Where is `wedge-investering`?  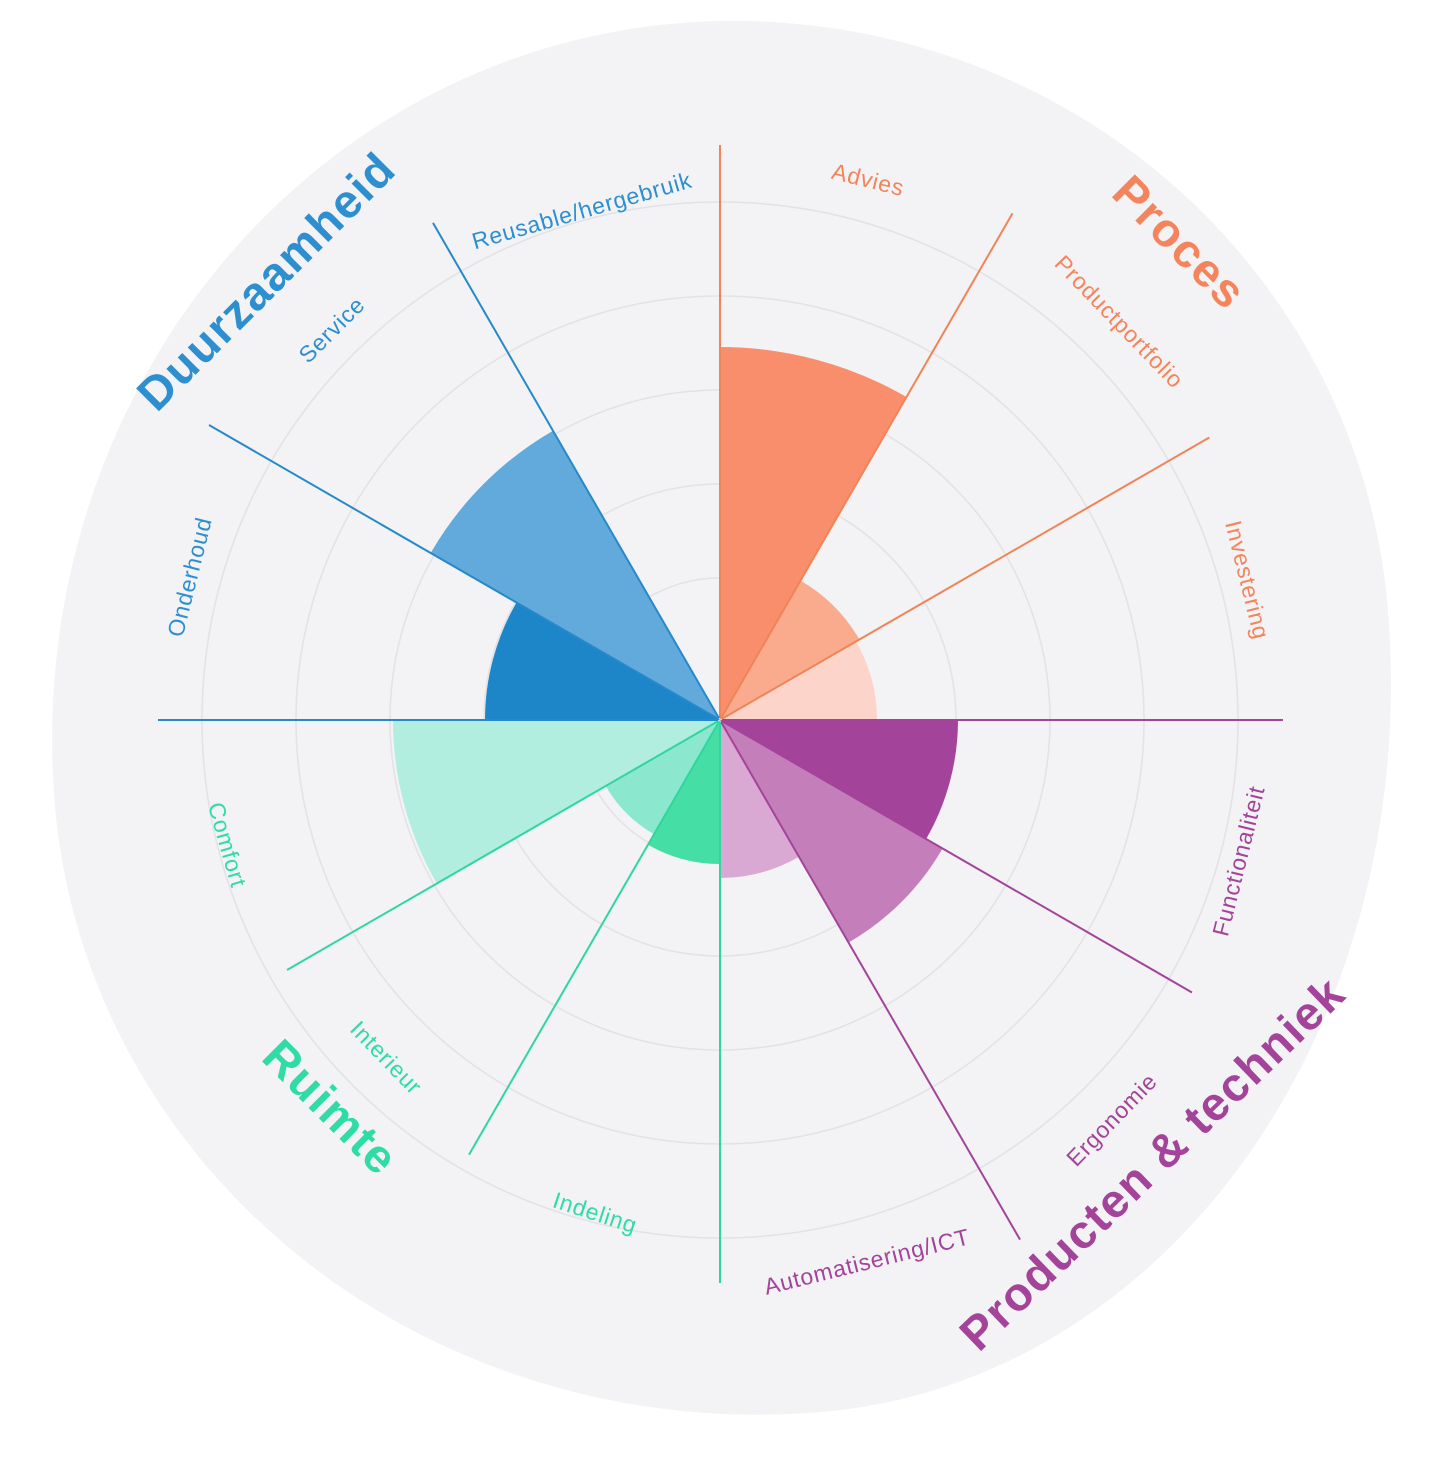 wedge-investering is located at coordinates (798, 680).